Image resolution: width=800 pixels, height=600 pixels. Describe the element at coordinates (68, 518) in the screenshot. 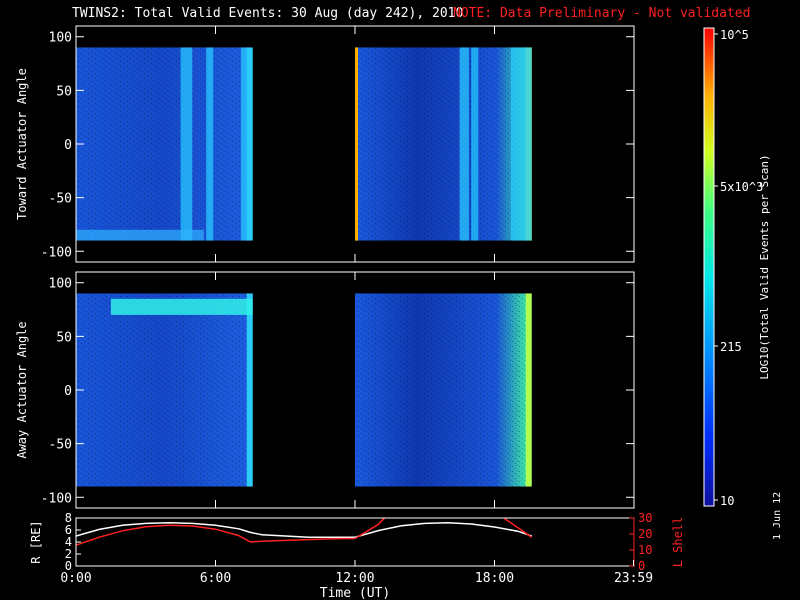

I see `left-tick-label: 8` at that location.